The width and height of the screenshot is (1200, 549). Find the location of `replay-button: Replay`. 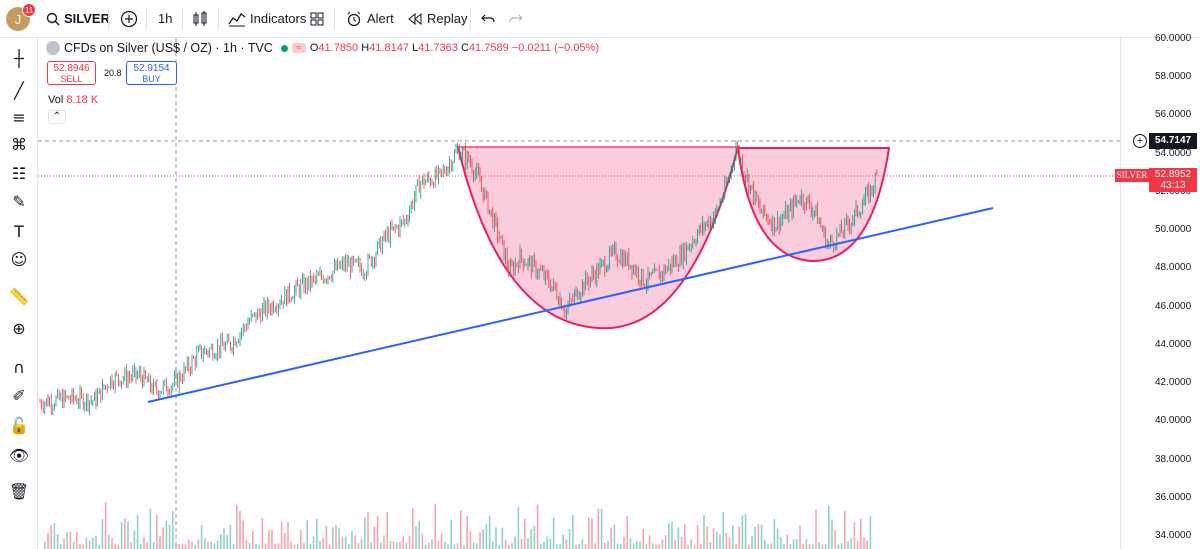

replay-button: Replay is located at coordinates (437, 19).